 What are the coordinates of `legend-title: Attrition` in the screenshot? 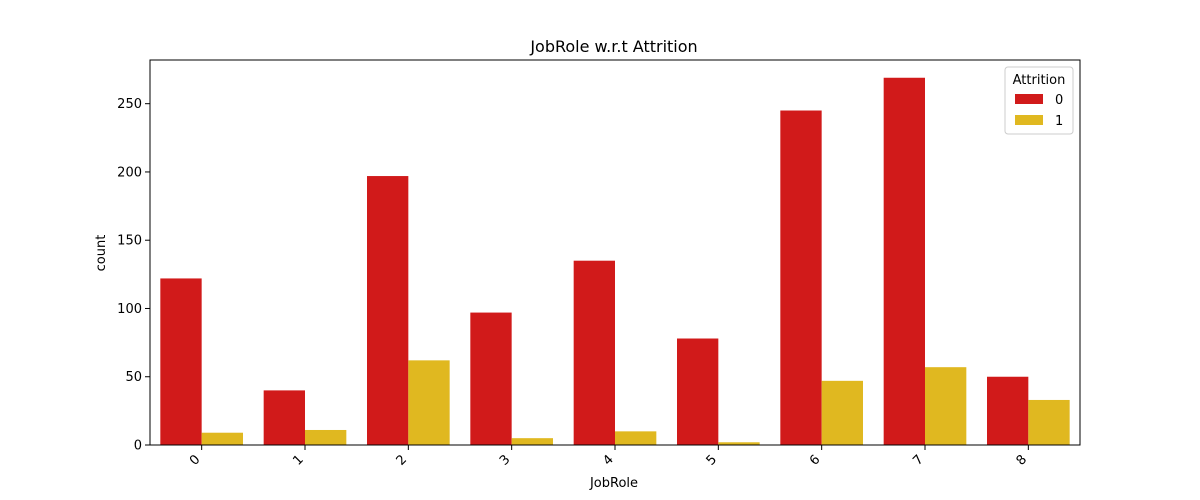 It's located at (1039, 80).